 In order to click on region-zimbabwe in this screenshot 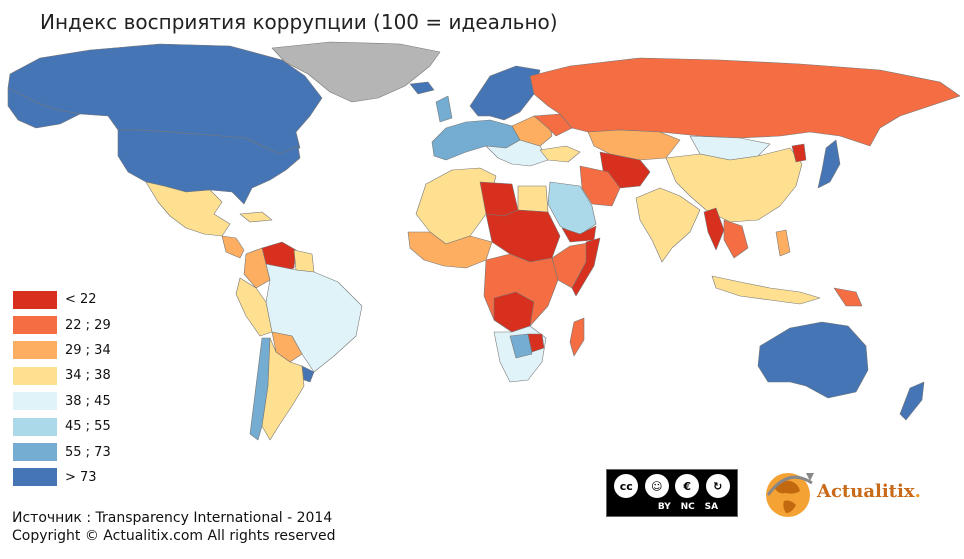, I will do `click(536, 343)`.